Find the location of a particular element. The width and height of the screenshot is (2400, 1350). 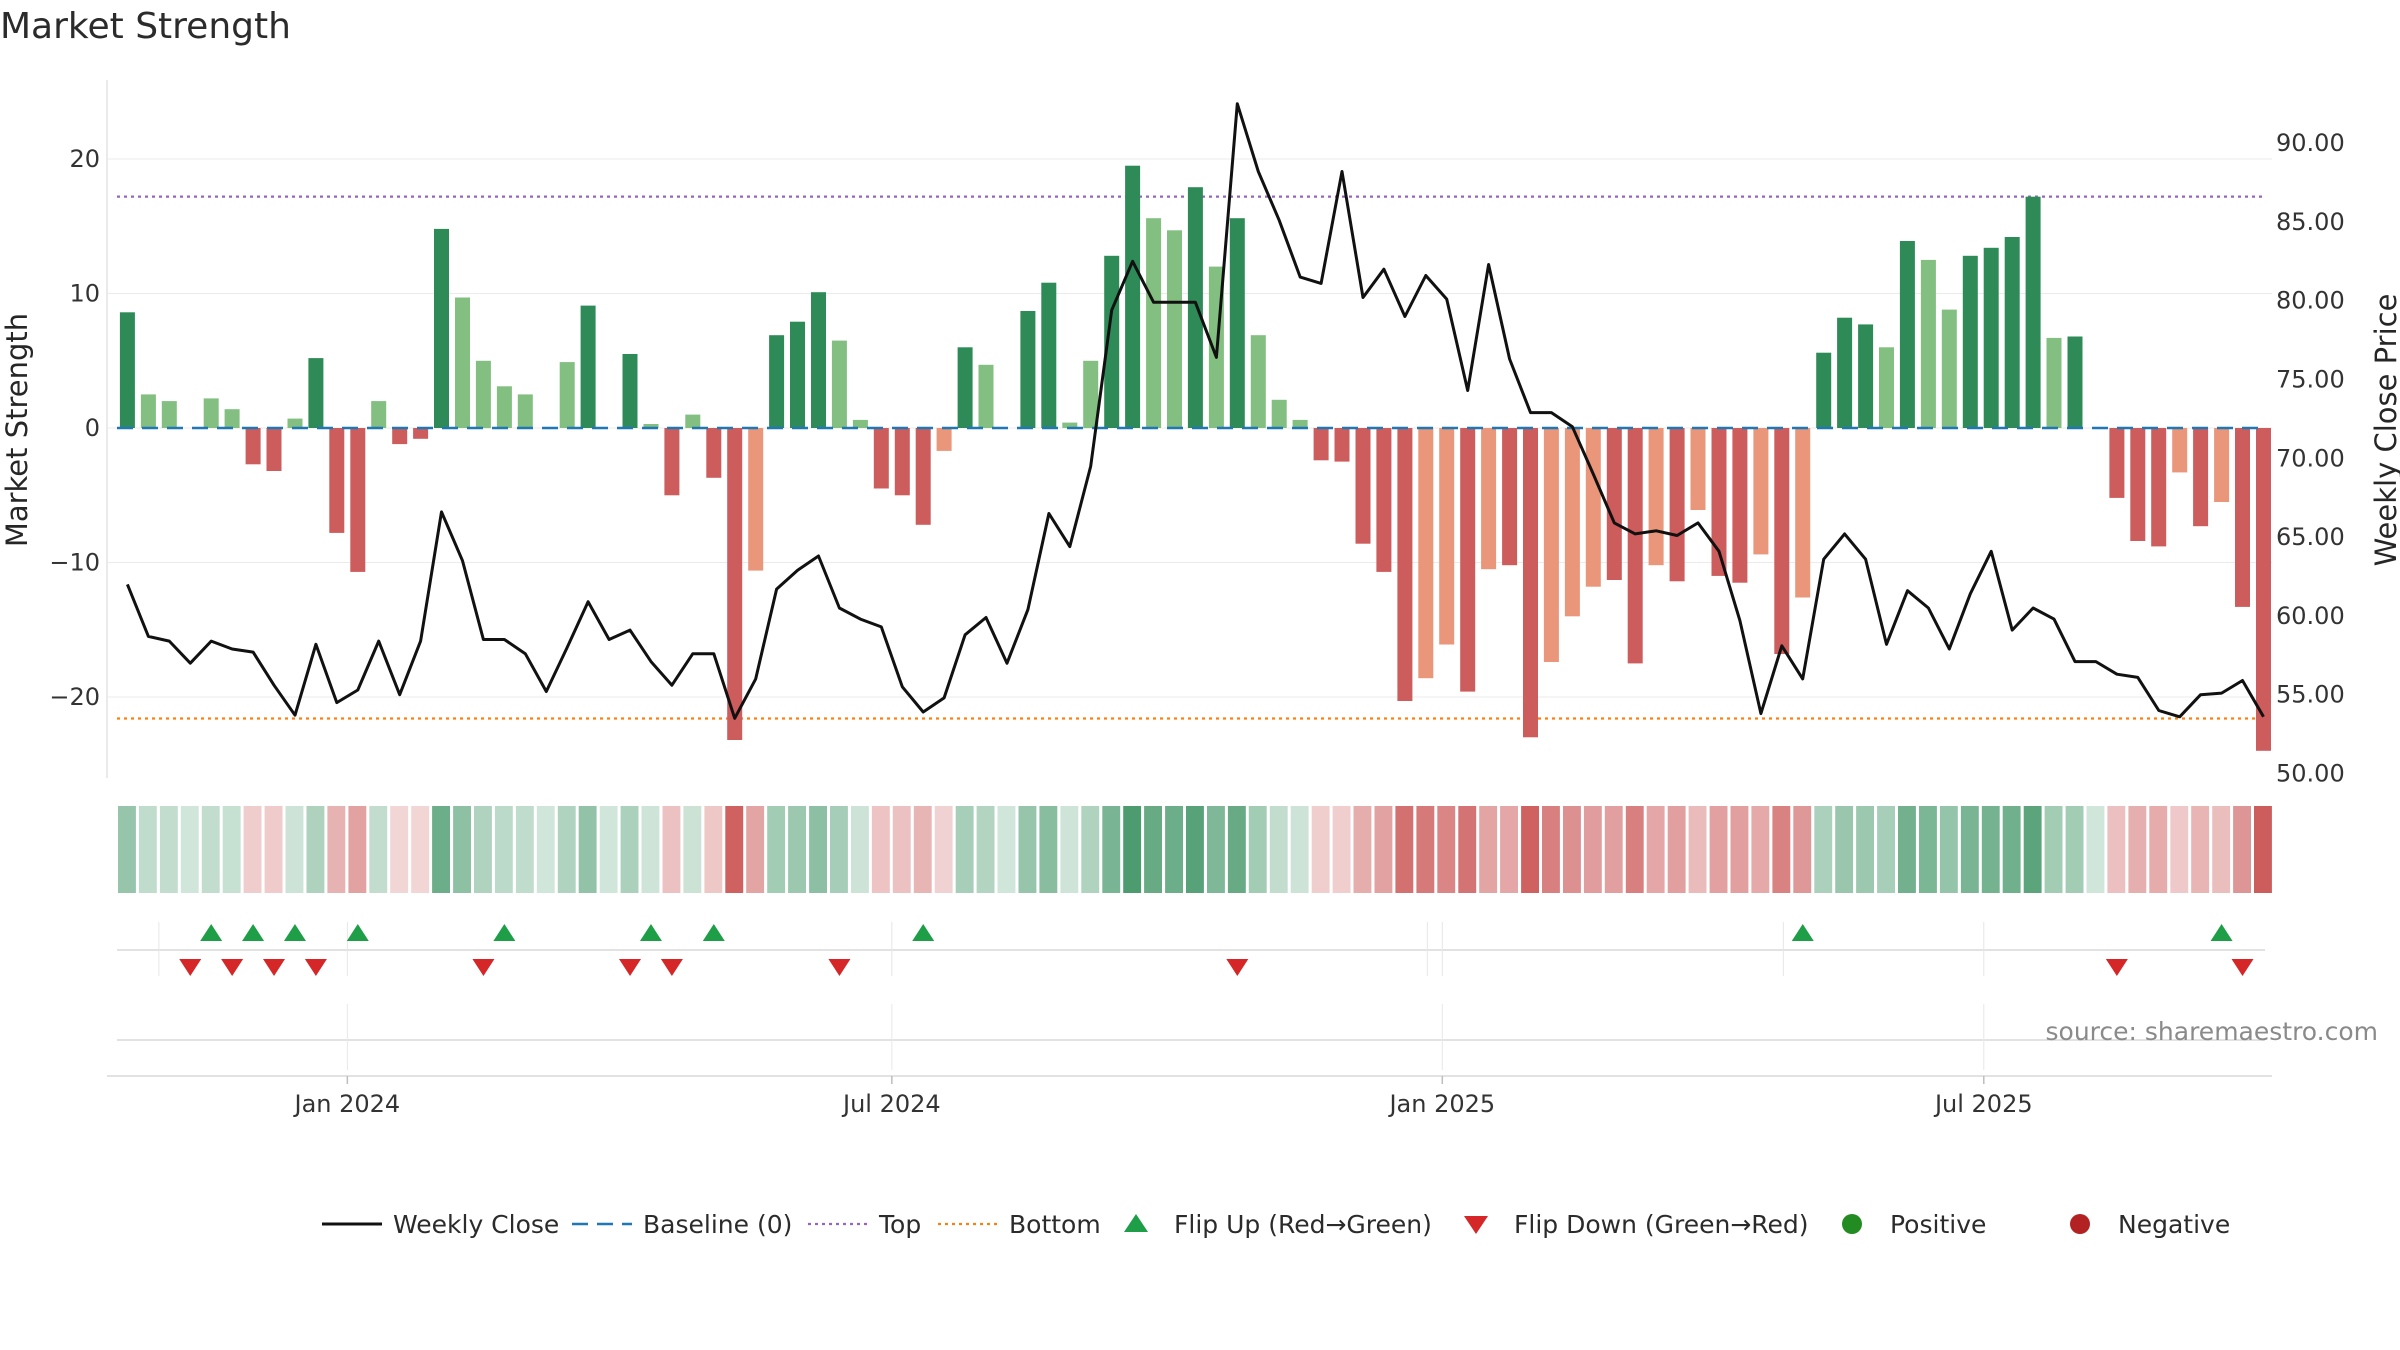

legend-item: Weekly Close is located at coordinates (440, 1224).